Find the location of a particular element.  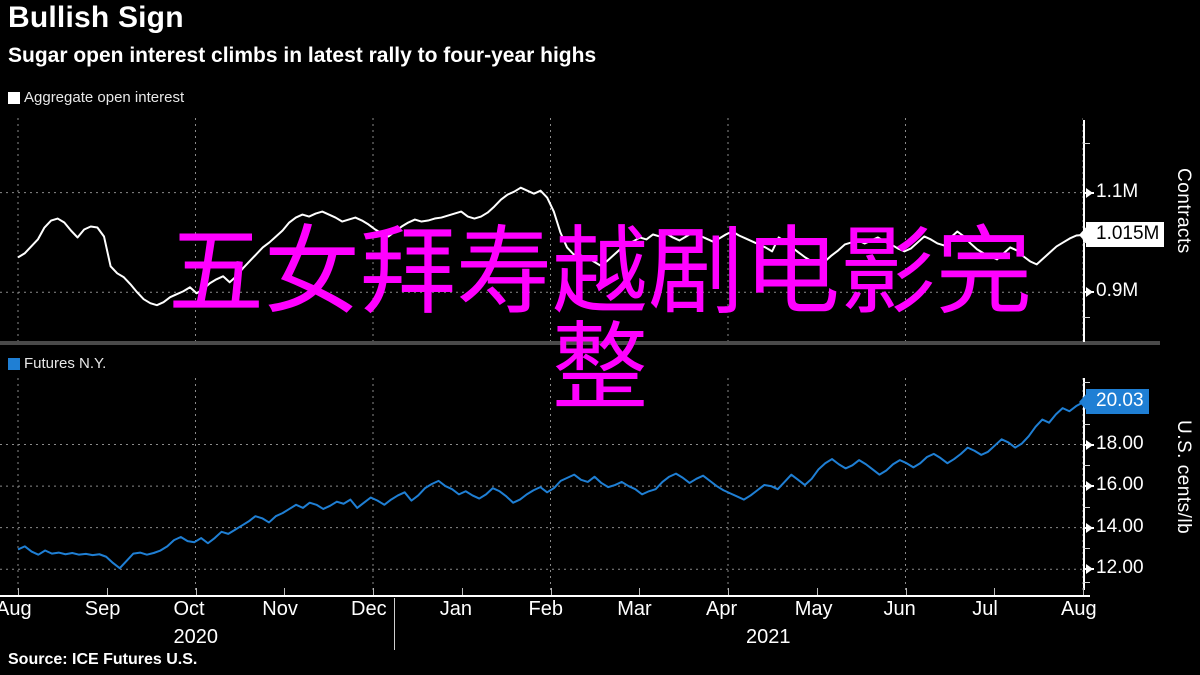

x-tick-label-jun-10: Jun is located at coordinates (899, 609).